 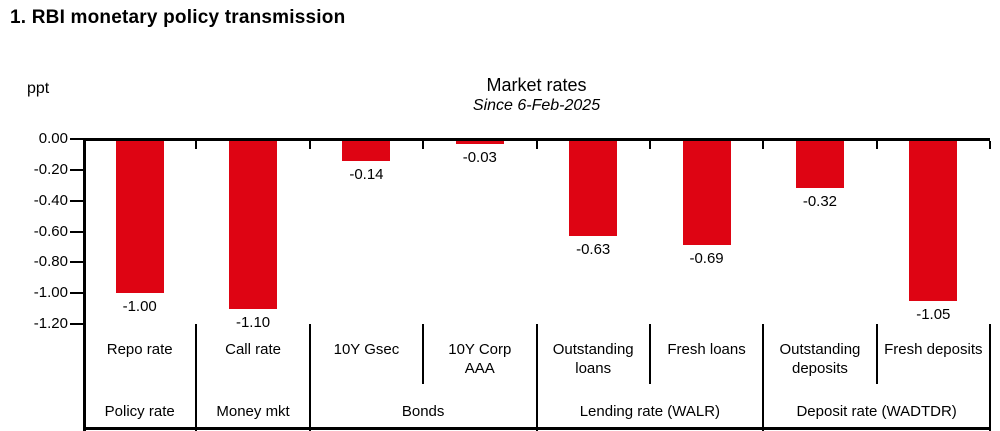 I want to click on bar-value-label: -0.69, so click(x=706, y=259).